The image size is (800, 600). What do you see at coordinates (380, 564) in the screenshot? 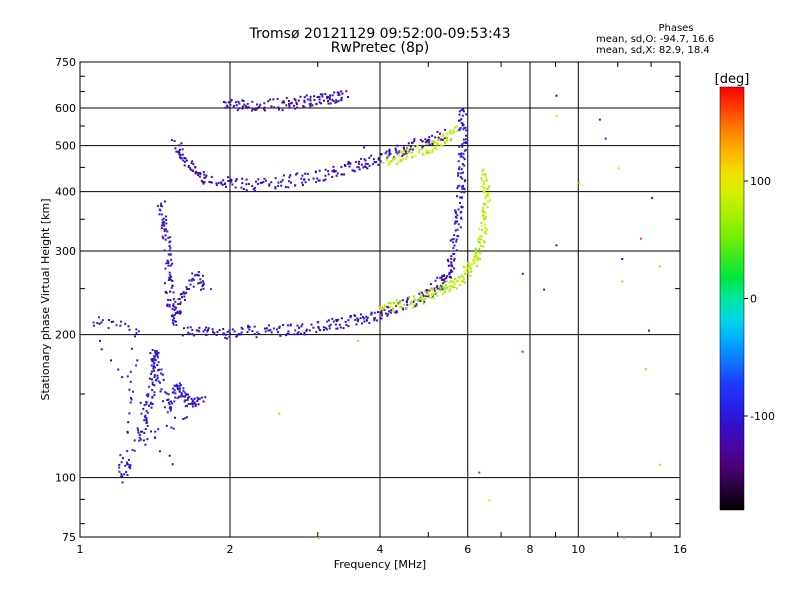
I see `x-axis-title: Frequency [MHz]` at bounding box center [380, 564].